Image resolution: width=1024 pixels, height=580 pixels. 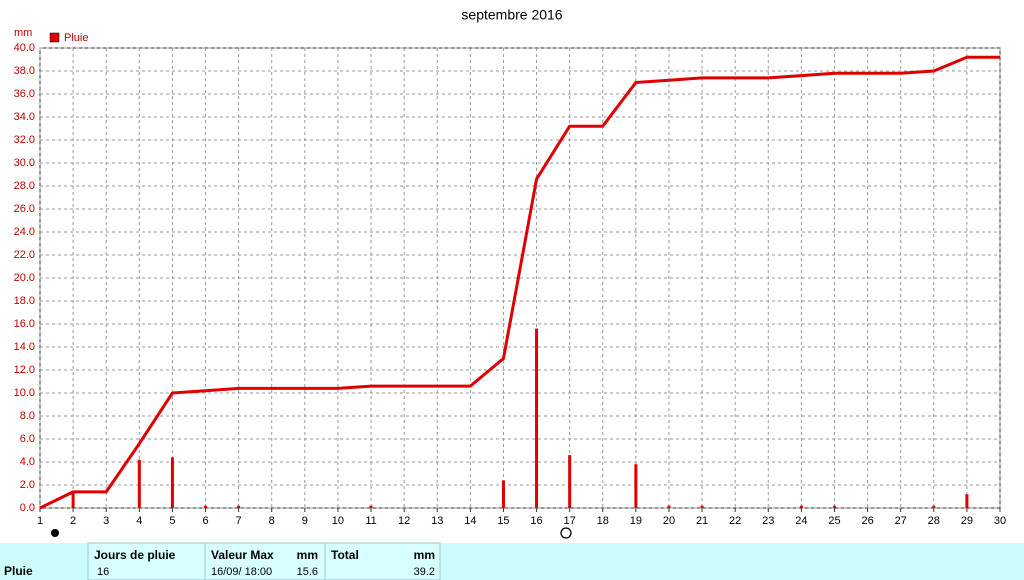 What do you see at coordinates (603, 521) in the screenshot?
I see `x-tick-label: 18` at bounding box center [603, 521].